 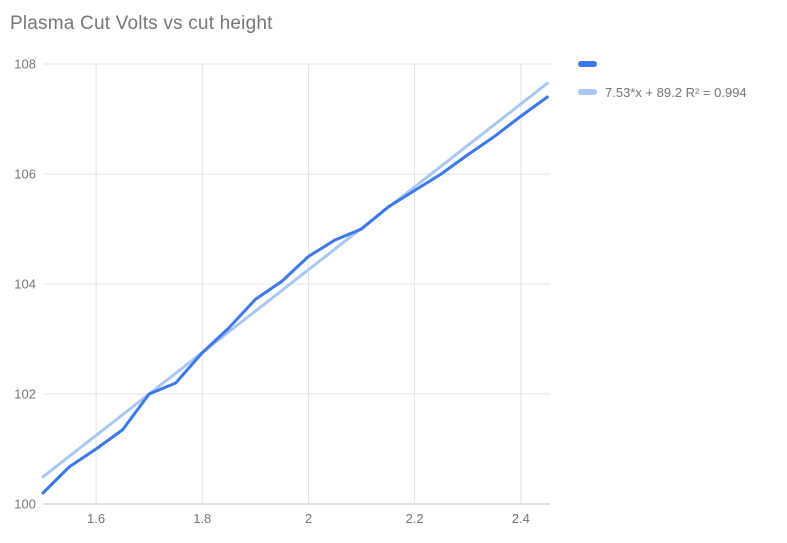 What do you see at coordinates (415, 518) in the screenshot?
I see `x-axis-tick-label: 2.2` at bounding box center [415, 518].